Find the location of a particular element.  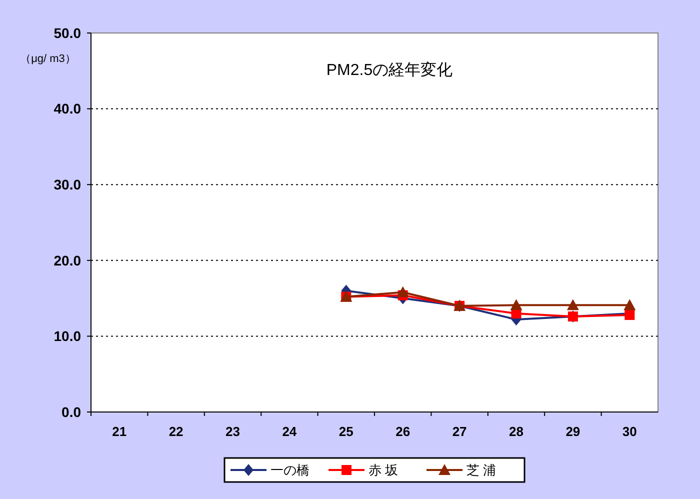

x-tick-label: 21 is located at coordinates (119, 431).